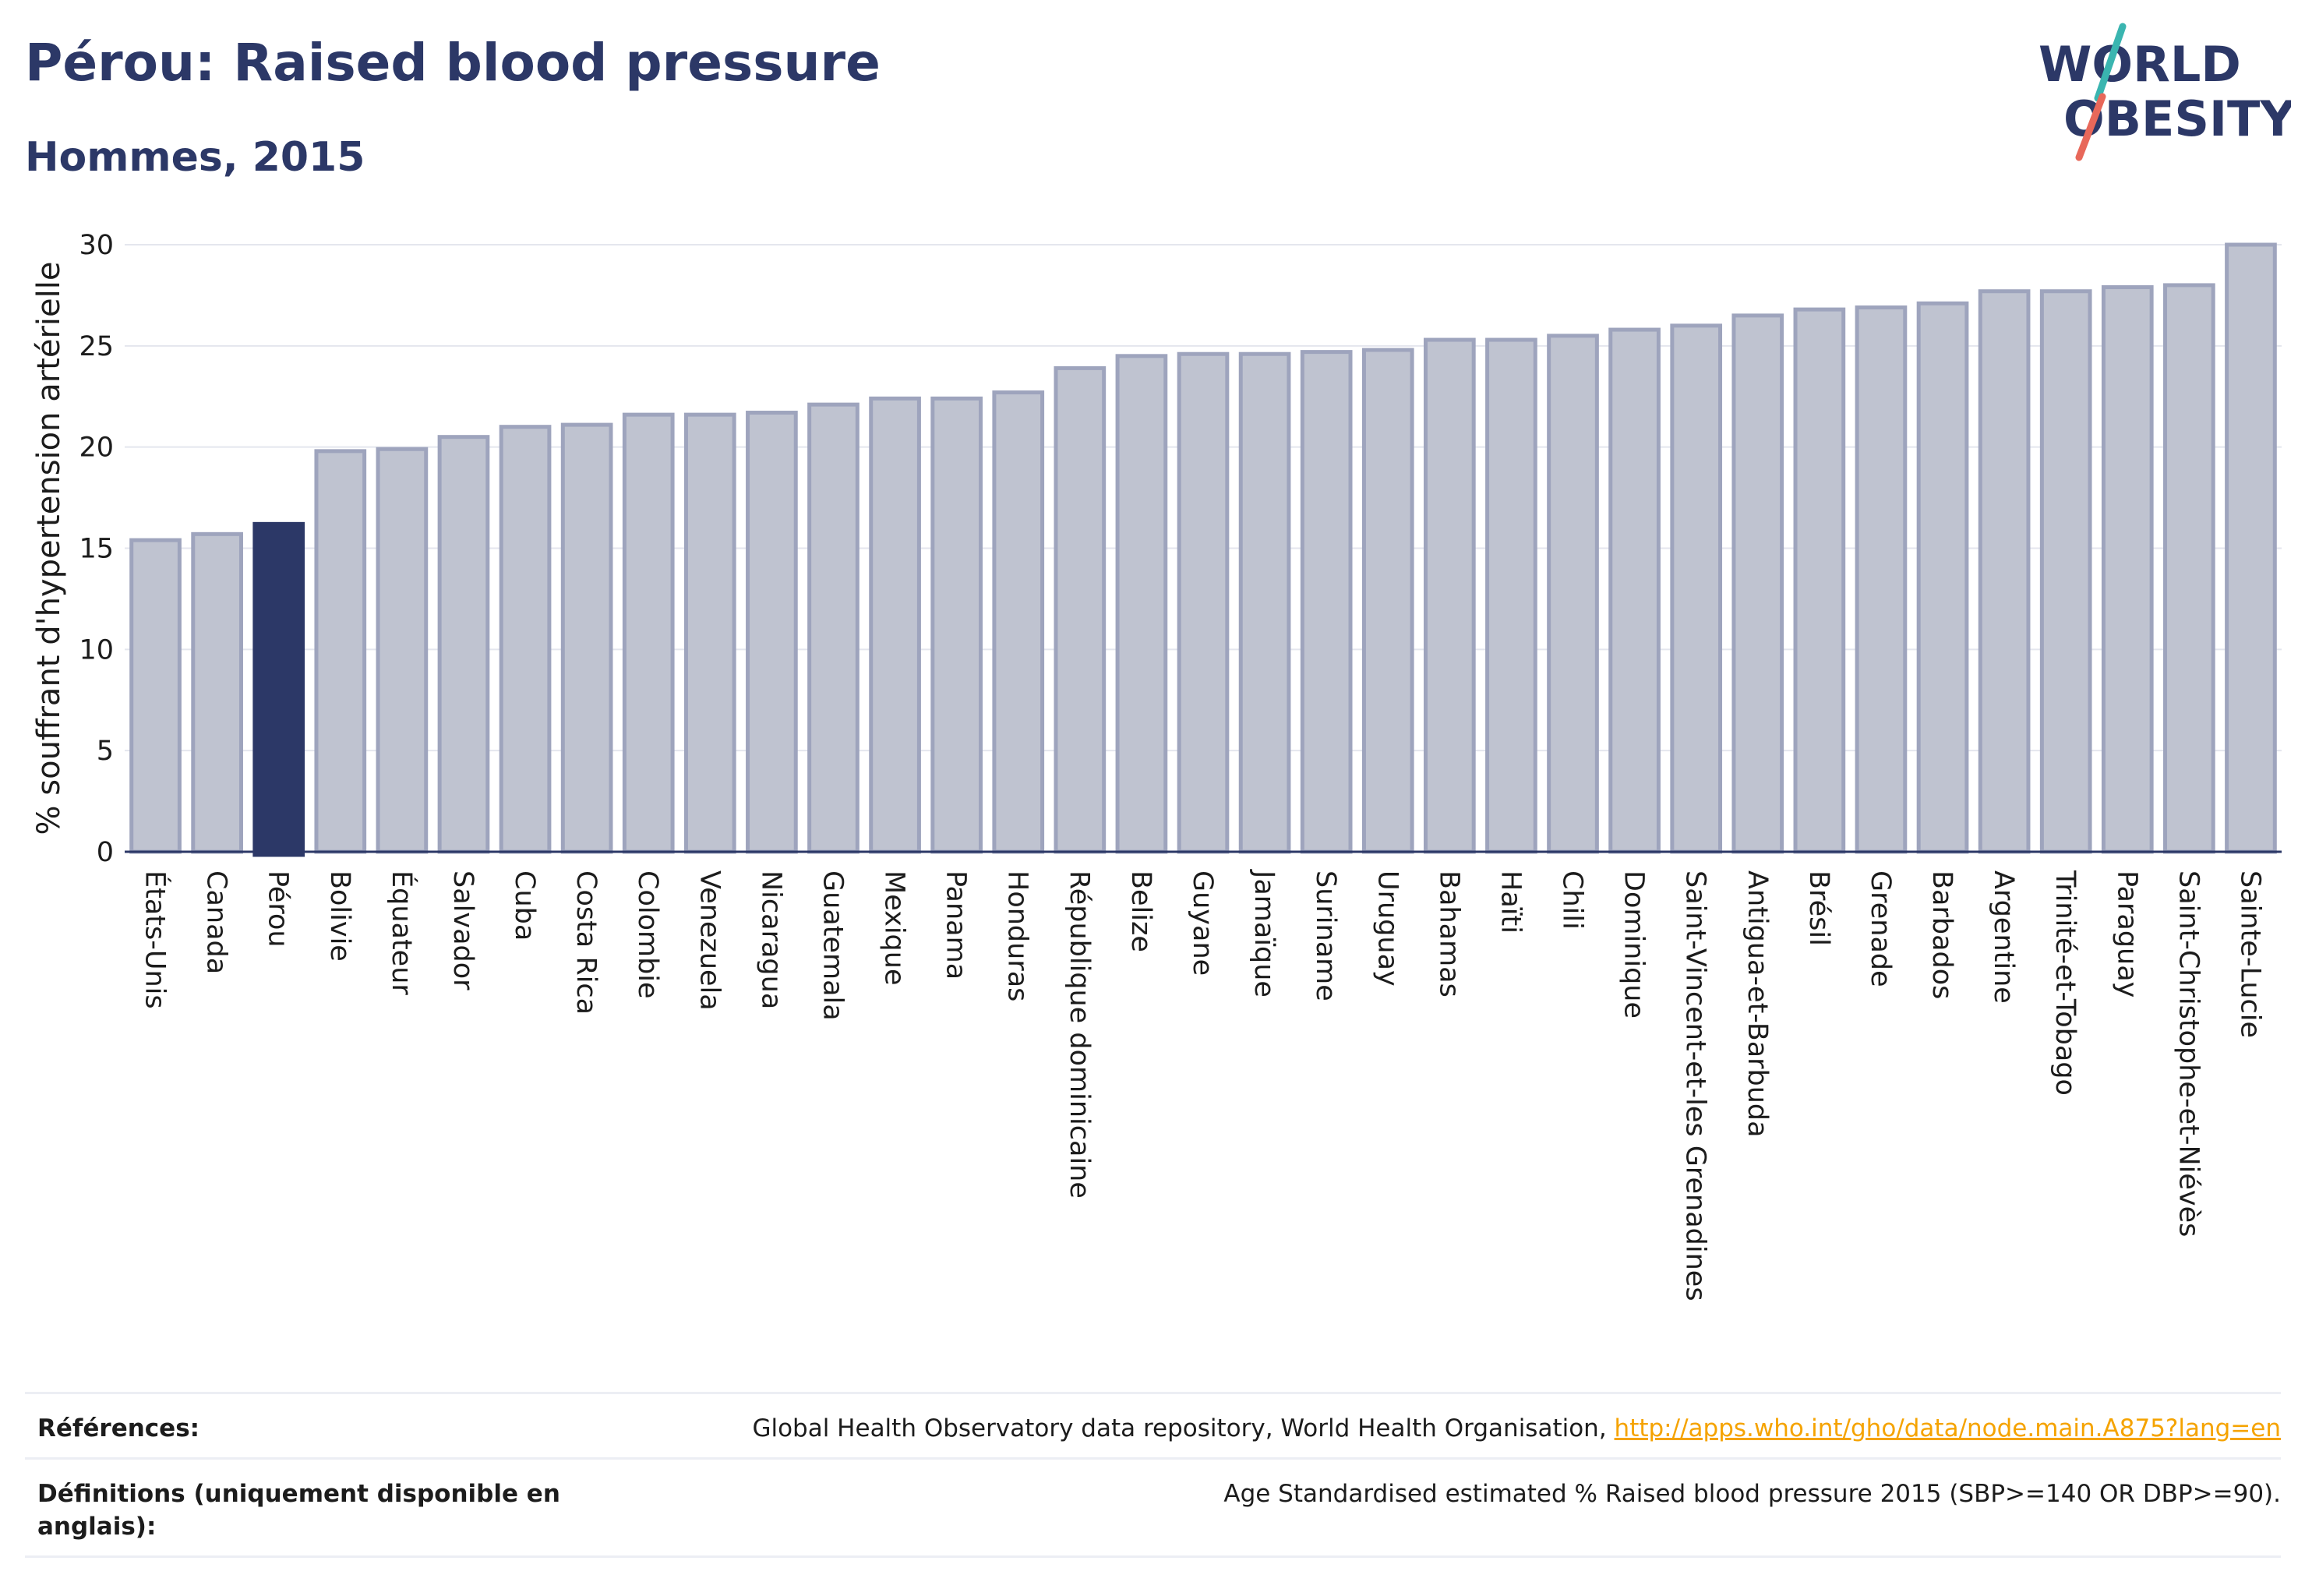 The height and width of the screenshot is (1596, 2305). What do you see at coordinates (1572, 900) in the screenshot?
I see `x-tick-label: Chili` at bounding box center [1572, 900].